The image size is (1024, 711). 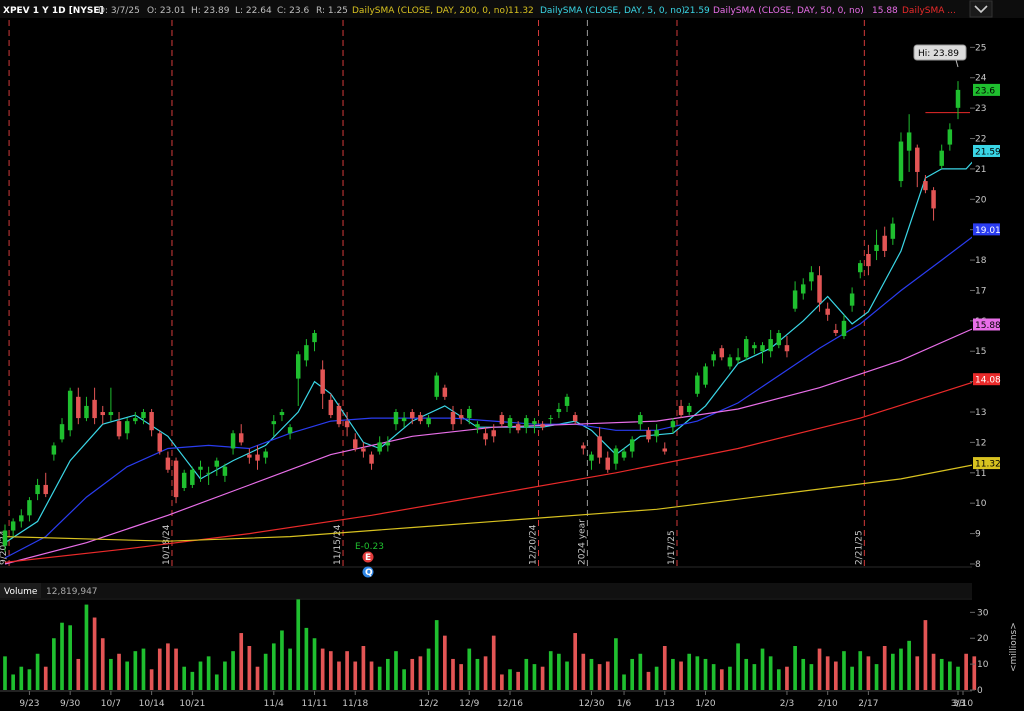 What do you see at coordinates (493, 502) in the screenshot?
I see `sma-line` at bounding box center [493, 502].